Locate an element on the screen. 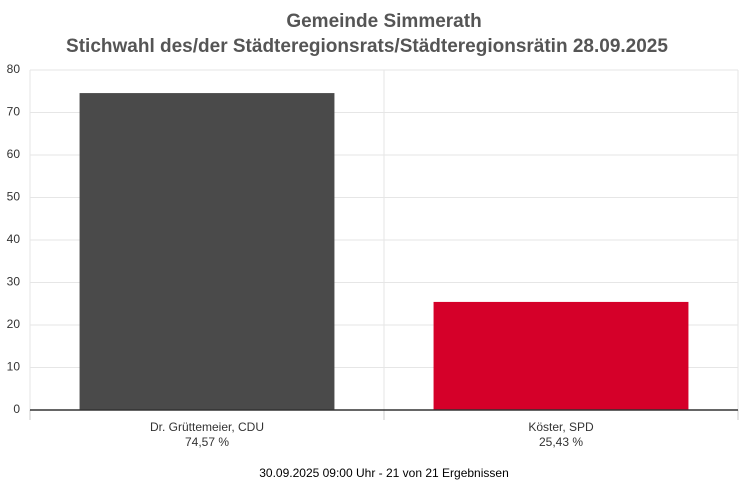 The image size is (740, 486). value-label: 74,57 % is located at coordinates (207, 442).